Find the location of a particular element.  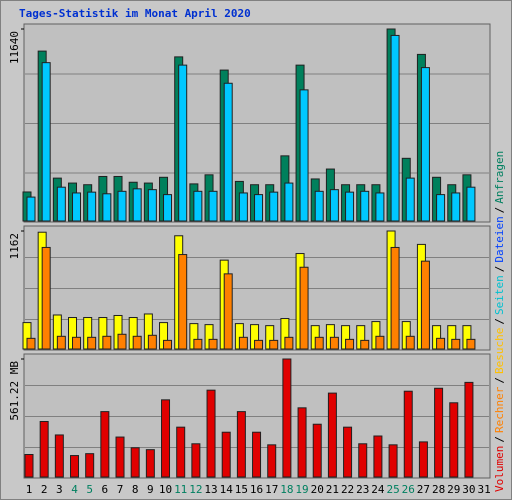

x-tick-label: 10 is located at coordinates (165, 489).